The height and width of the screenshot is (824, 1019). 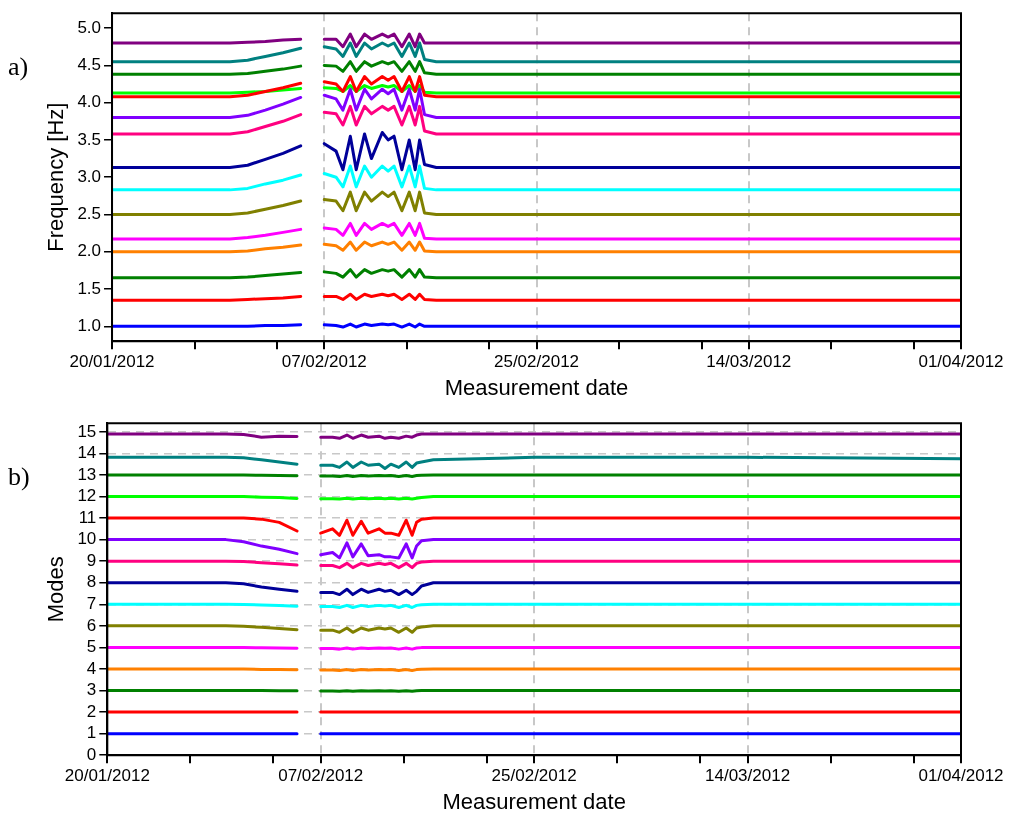 I want to click on y-tick-label: 12, so click(x=87, y=496).